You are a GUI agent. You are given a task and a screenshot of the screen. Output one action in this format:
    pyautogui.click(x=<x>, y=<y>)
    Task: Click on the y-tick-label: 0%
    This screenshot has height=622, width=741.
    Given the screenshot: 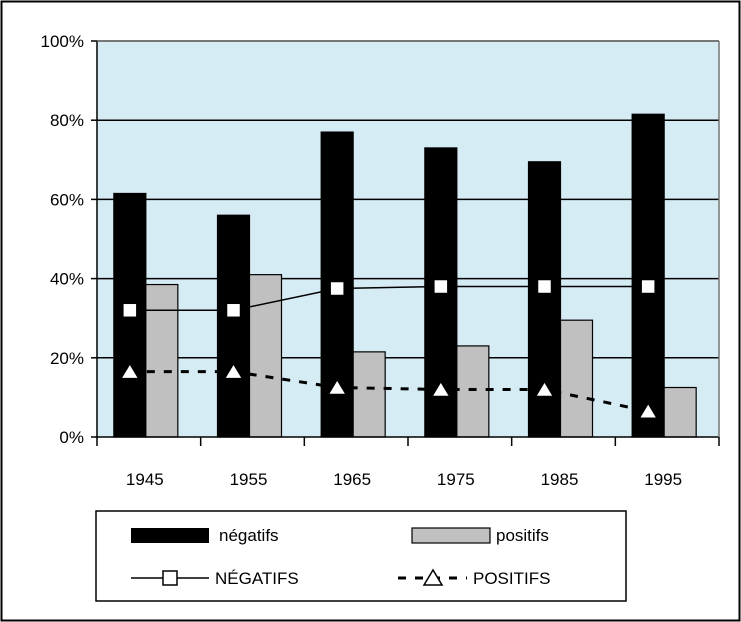 What is the action you would take?
    pyautogui.click(x=71, y=437)
    